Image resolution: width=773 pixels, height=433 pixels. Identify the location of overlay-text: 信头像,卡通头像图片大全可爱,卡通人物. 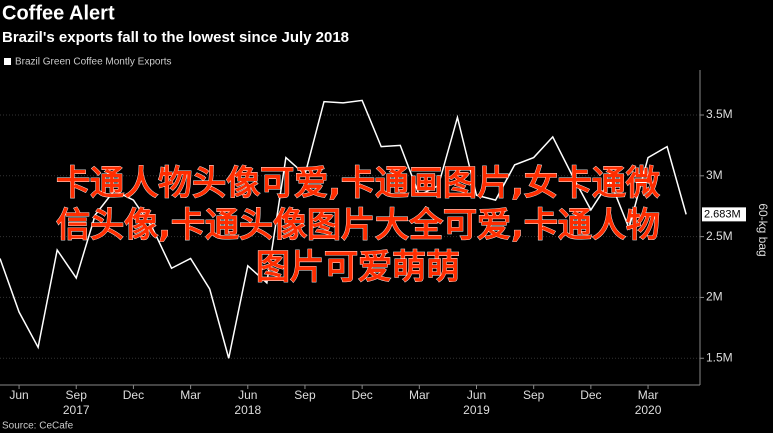
(358, 226).